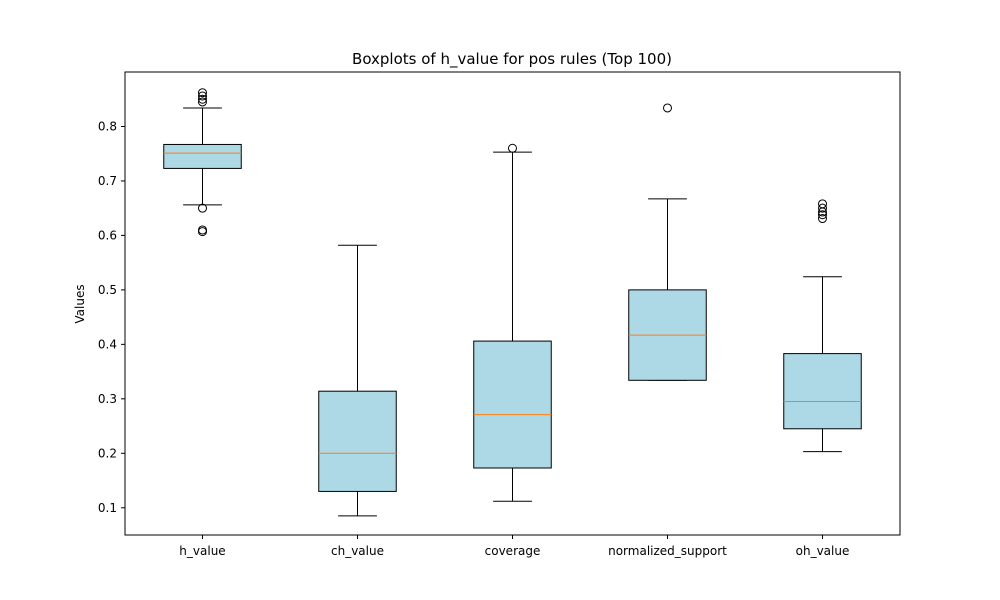 The image size is (1000, 600). What do you see at coordinates (667, 108) in the screenshot?
I see `outlier-point-normalized-support` at bounding box center [667, 108].